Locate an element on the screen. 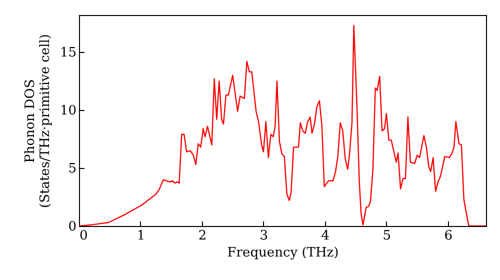 The height and width of the screenshot is (280, 500). y-tick-label: 15 is located at coordinates (68, 53).